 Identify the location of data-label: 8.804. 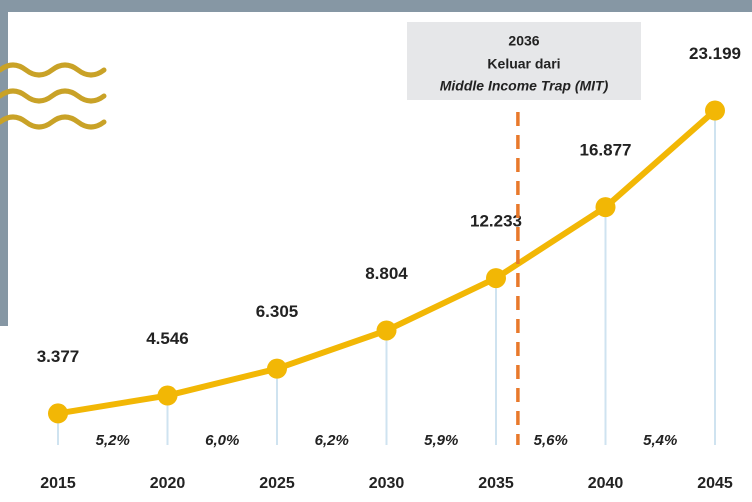
(386, 273).